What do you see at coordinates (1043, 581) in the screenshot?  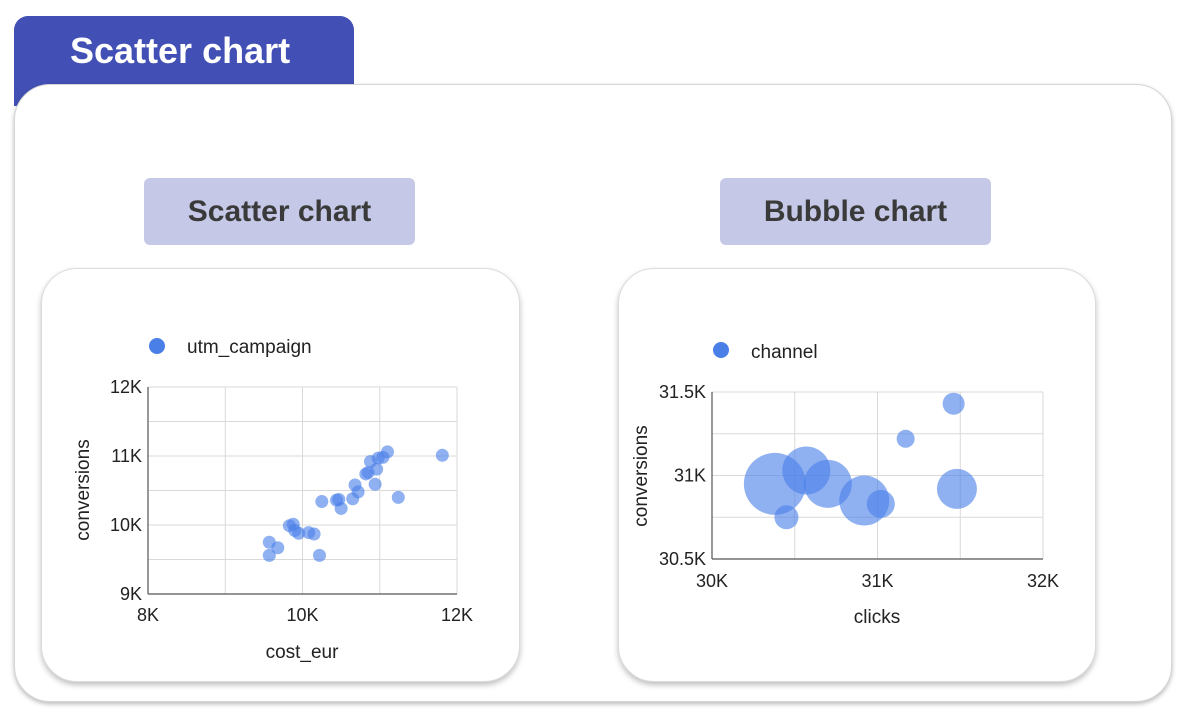 I see `x-tick-label: 32K` at bounding box center [1043, 581].